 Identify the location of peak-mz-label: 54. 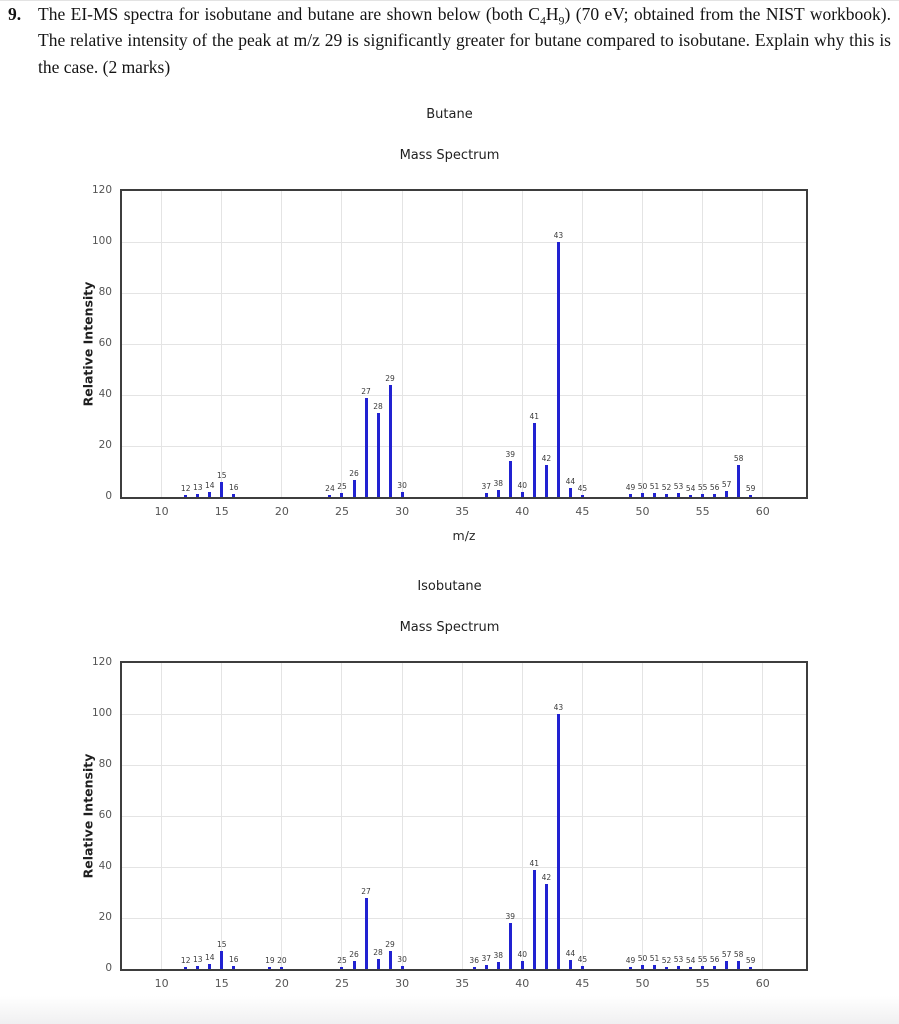
(690, 960).